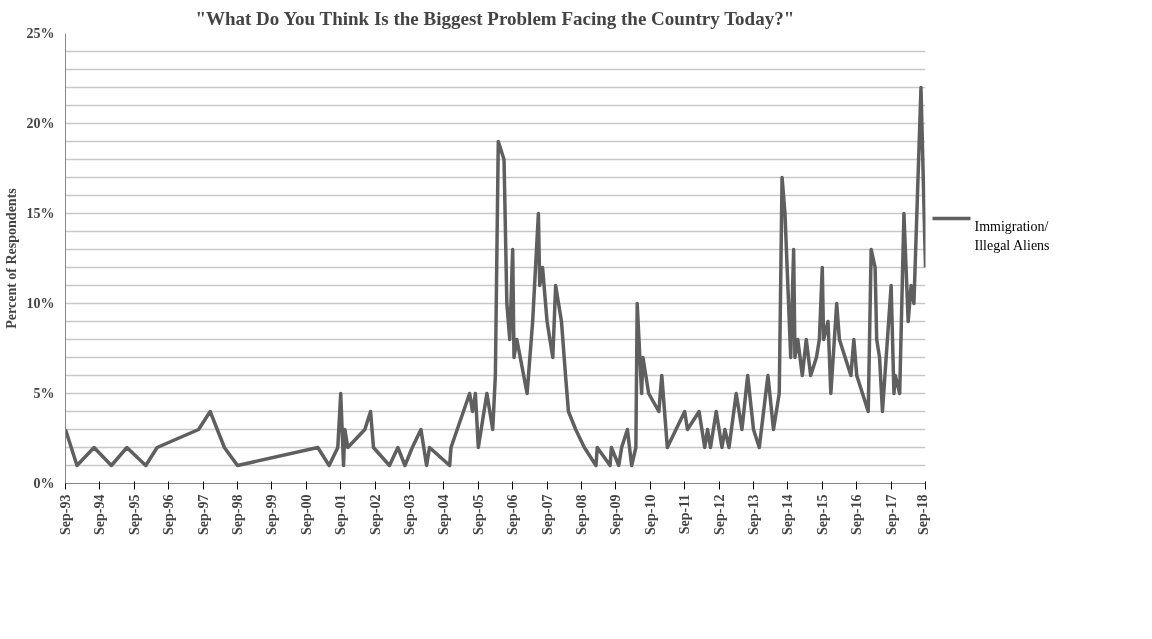 This screenshot has height=639, width=1152. Describe the element at coordinates (11, 258) in the screenshot. I see `y-axis-title: Percent of Respondents` at that location.